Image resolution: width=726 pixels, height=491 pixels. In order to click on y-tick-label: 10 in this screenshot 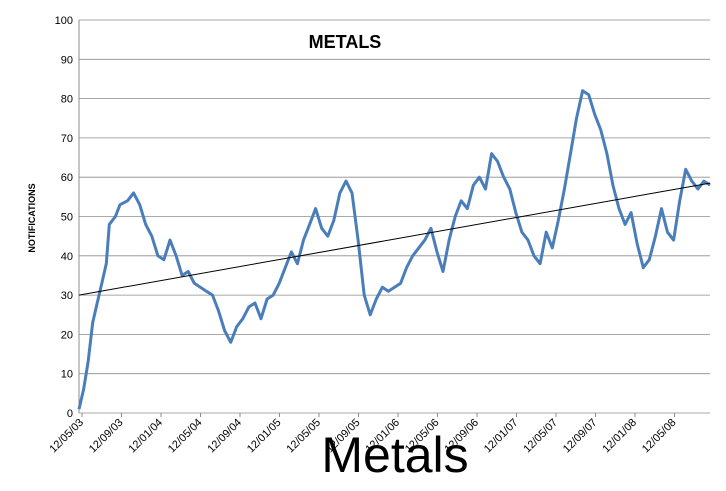, I will do `click(67, 375)`.